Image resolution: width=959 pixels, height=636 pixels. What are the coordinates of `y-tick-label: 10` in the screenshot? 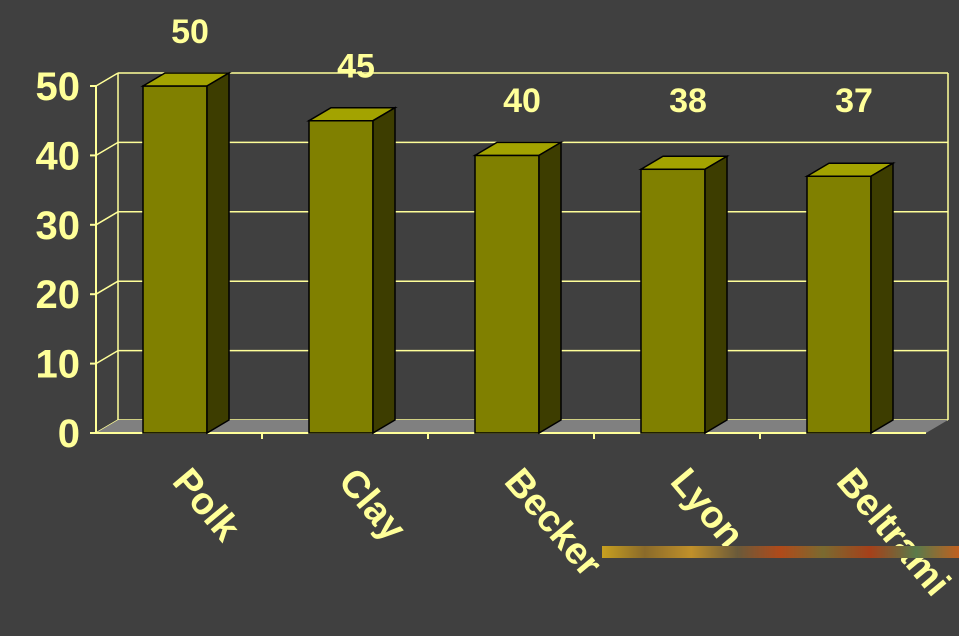 It's located at (58, 365).